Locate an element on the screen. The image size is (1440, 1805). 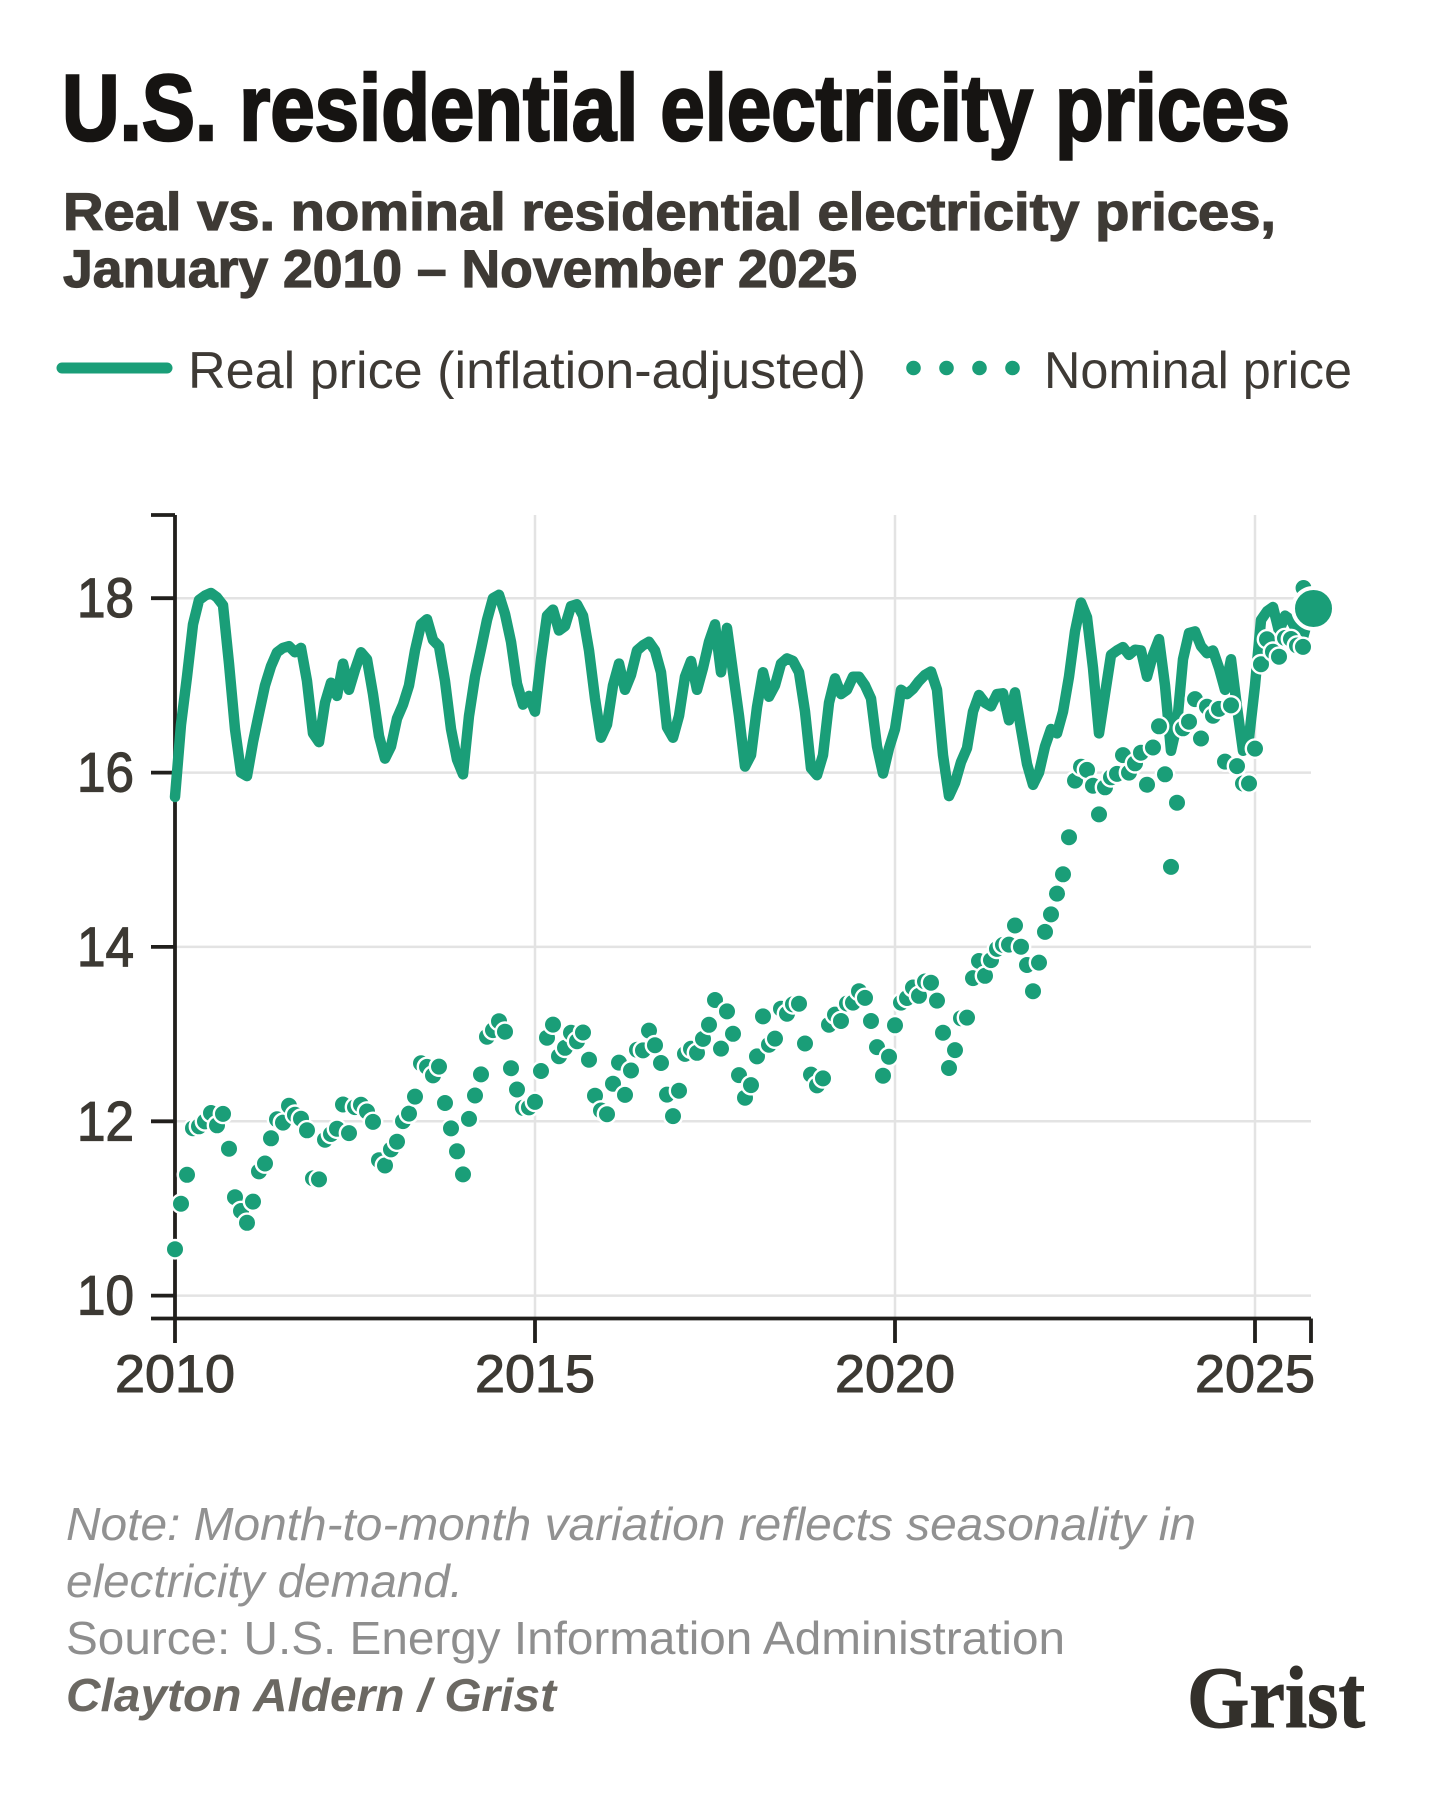
svg-text: Nominal price is located at coordinates (1198, 371).